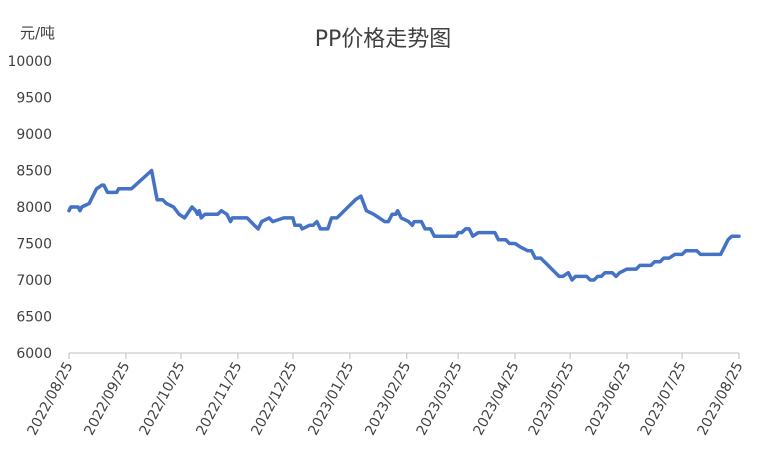 The height and width of the screenshot is (475, 766). What do you see at coordinates (331, 398) in the screenshot?
I see `x-tick-label: 2023/01/25` at bounding box center [331, 398].